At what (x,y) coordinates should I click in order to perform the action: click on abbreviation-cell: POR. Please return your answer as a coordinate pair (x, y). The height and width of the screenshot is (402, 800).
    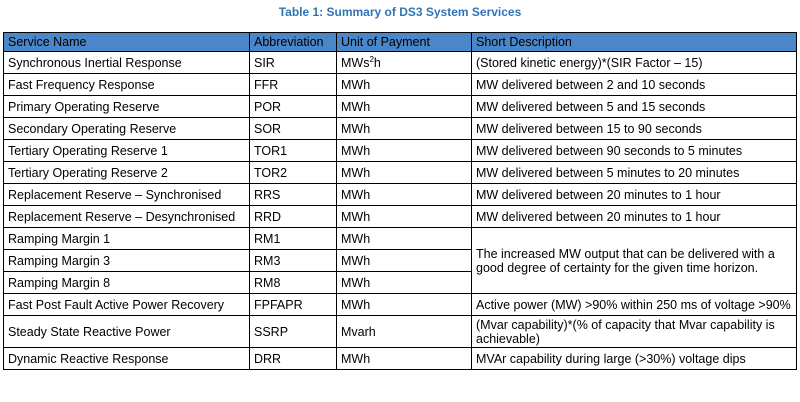
    Looking at the image, I should click on (293, 106).